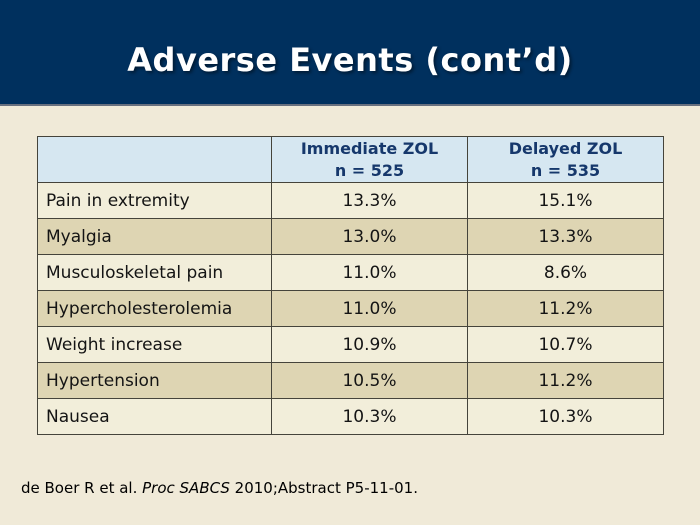  Describe the element at coordinates (154, 200) in the screenshot. I see `event-label: Pain in extremity` at that location.